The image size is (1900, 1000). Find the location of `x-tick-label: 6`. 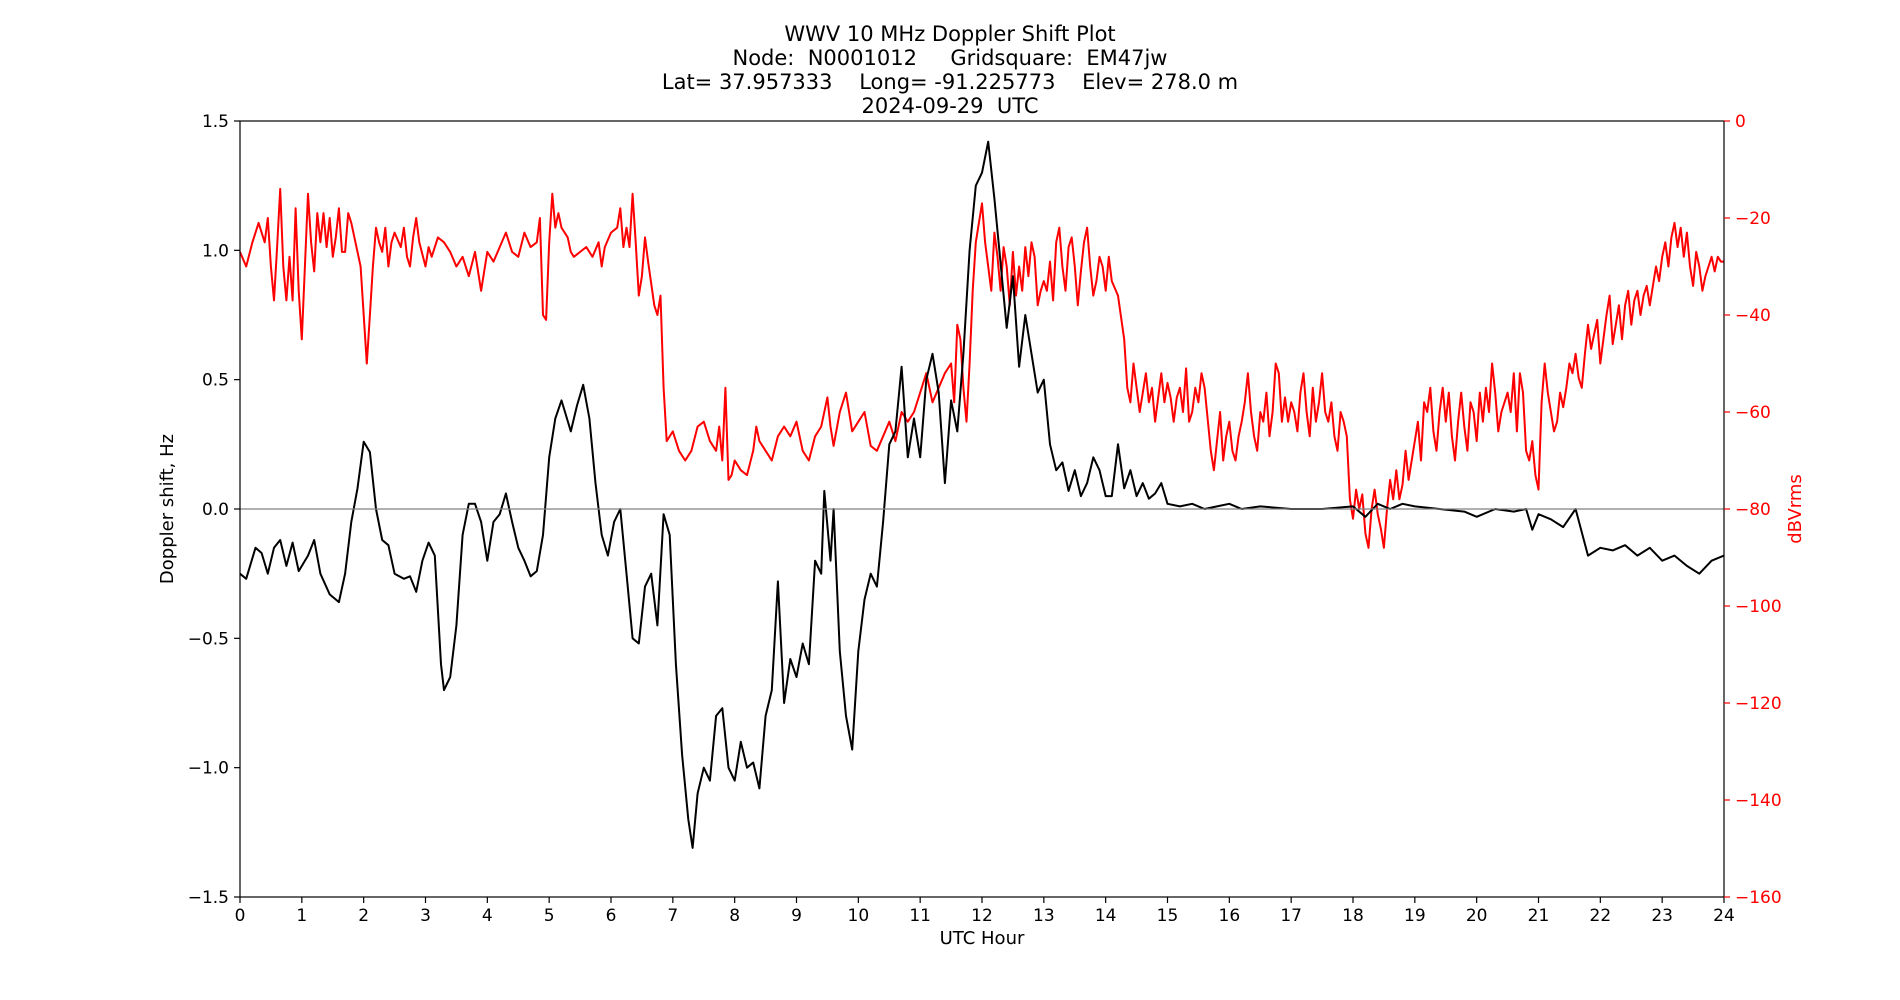

x-tick-label: 6 is located at coordinates (611, 916).